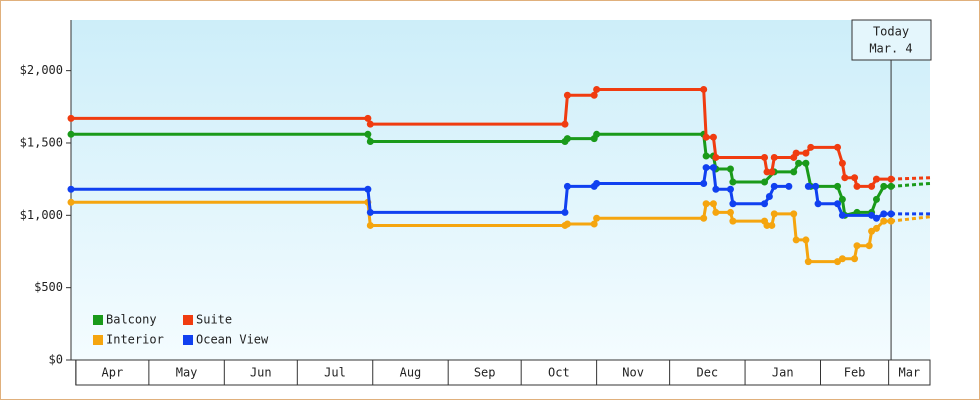 This screenshot has height=400, width=980. I want to click on x-tick-label: Aug, so click(411, 373).